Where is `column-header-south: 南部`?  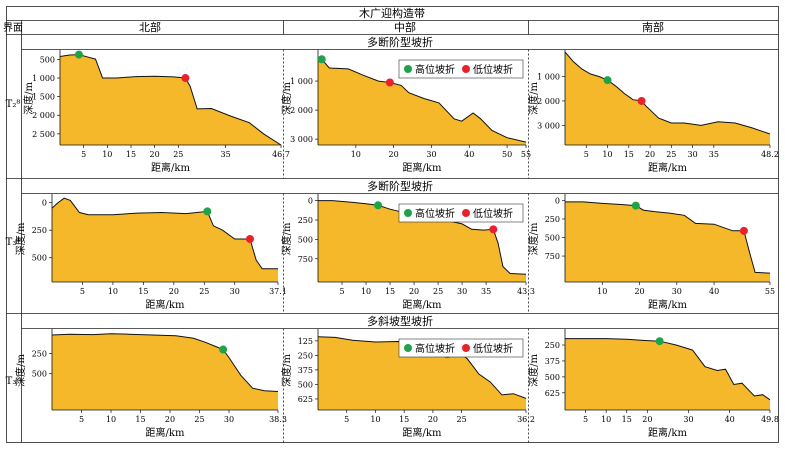 column-header-south: 南部 is located at coordinates (653, 27).